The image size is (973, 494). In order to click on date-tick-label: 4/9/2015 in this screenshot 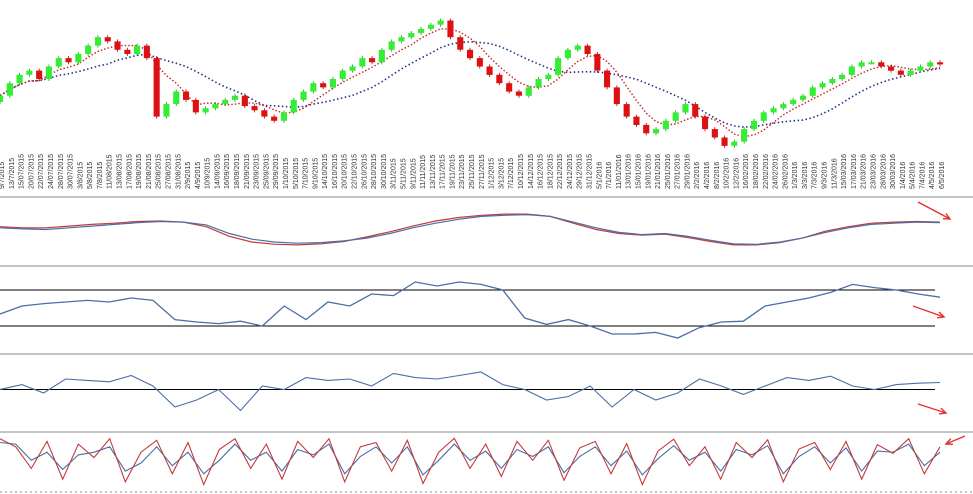, I will do `click(198, 175)`.